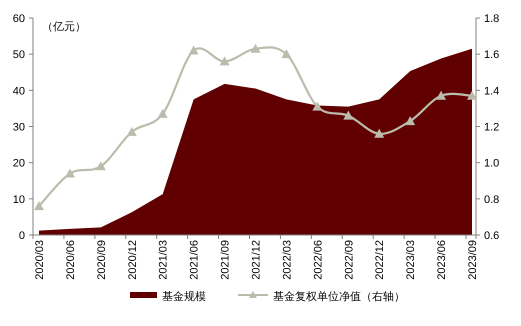 The height and width of the screenshot is (326, 521). I want to click on y2-tick-label: 0.8, so click(492, 200).